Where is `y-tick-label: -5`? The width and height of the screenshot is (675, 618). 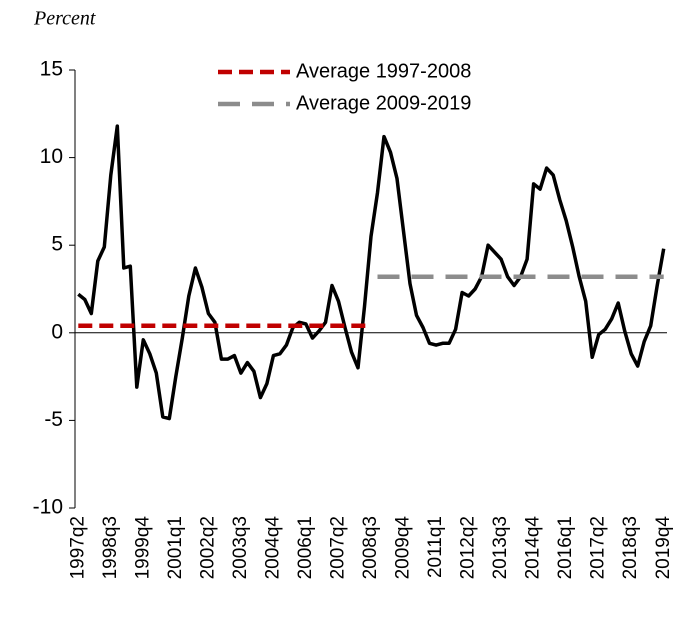
y-tick-label: -5 is located at coordinates (53, 419).